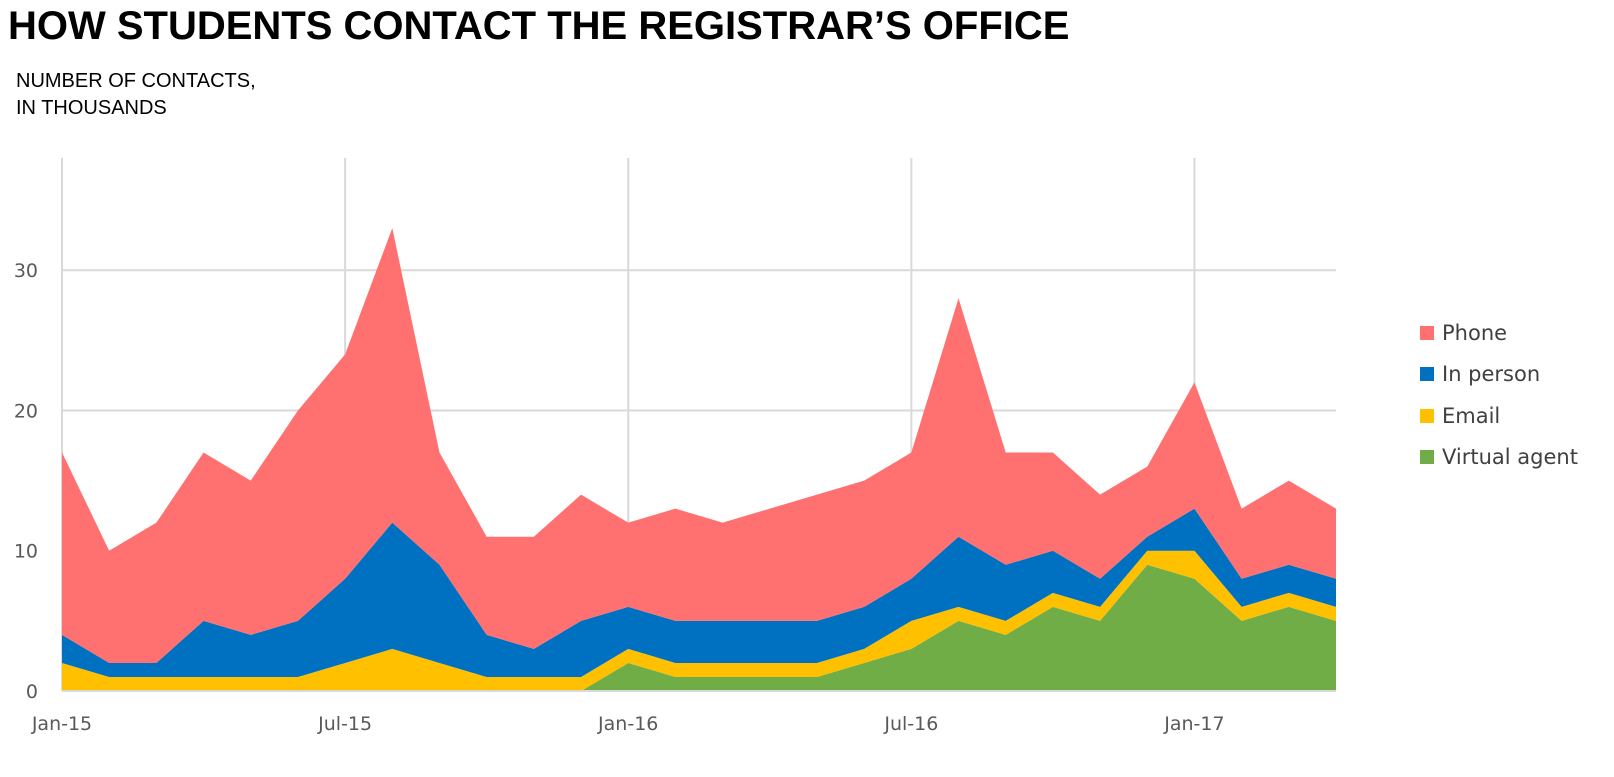 The image size is (1614, 777). What do you see at coordinates (1491, 374) in the screenshot?
I see `legend-label: In person` at bounding box center [1491, 374].